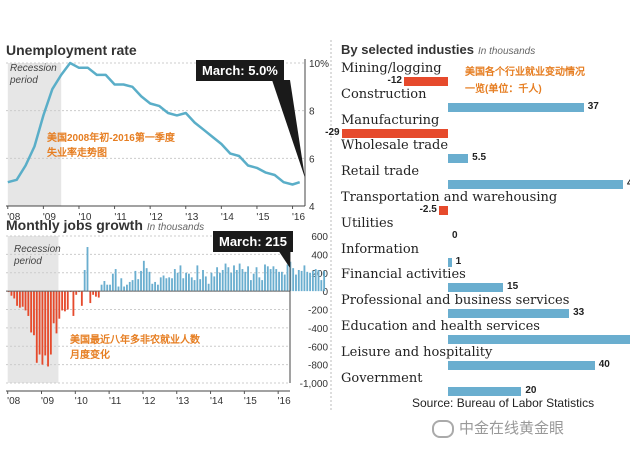 Image resolution: width=630 pixels, height=455 pixels. What do you see at coordinates (628, 184) in the screenshot?
I see `industry-value: 47.7` at bounding box center [628, 184].